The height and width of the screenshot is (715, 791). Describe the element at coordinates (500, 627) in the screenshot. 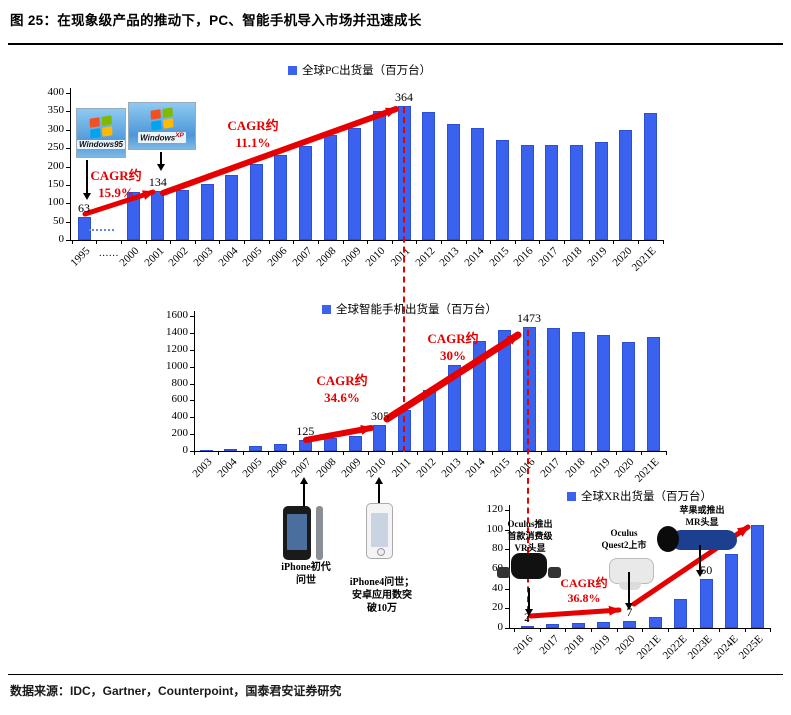

I see `y-tick-label: 0` at that location.